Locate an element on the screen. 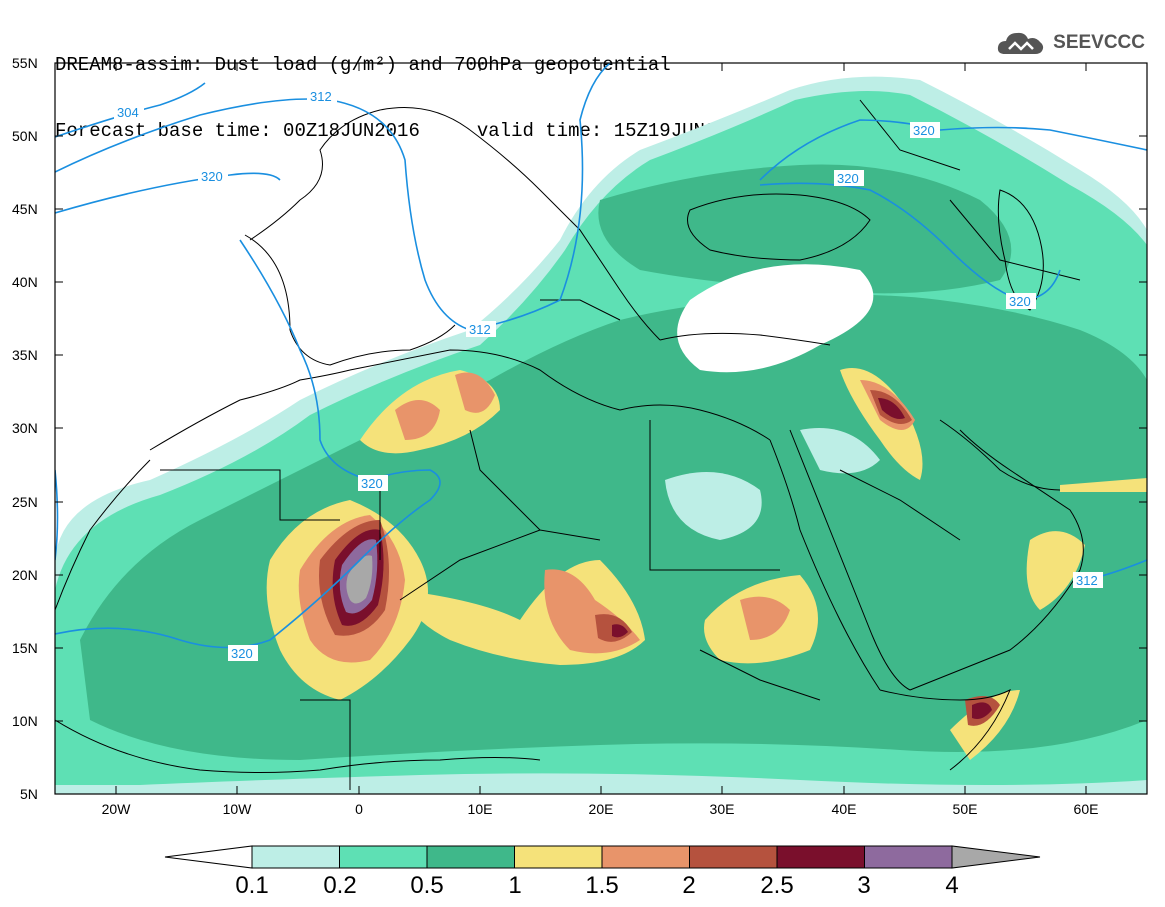 This screenshot has height=907, width=1165. coast-red-sea is located at coordinates (825, 565).